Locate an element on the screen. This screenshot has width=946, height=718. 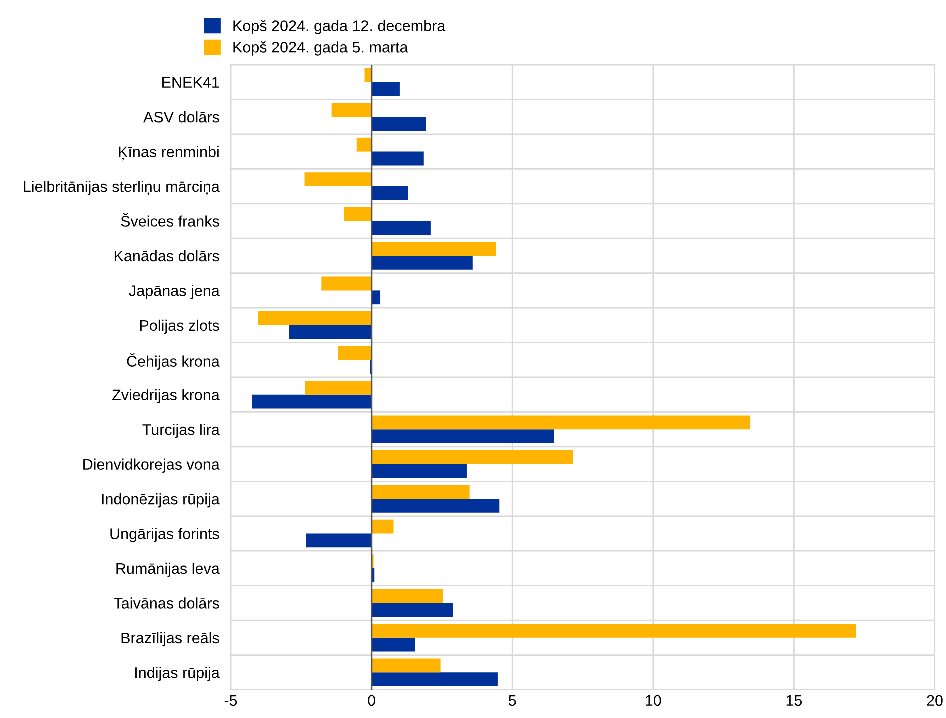
y-tick-label: ENEK41 is located at coordinates (191, 82).